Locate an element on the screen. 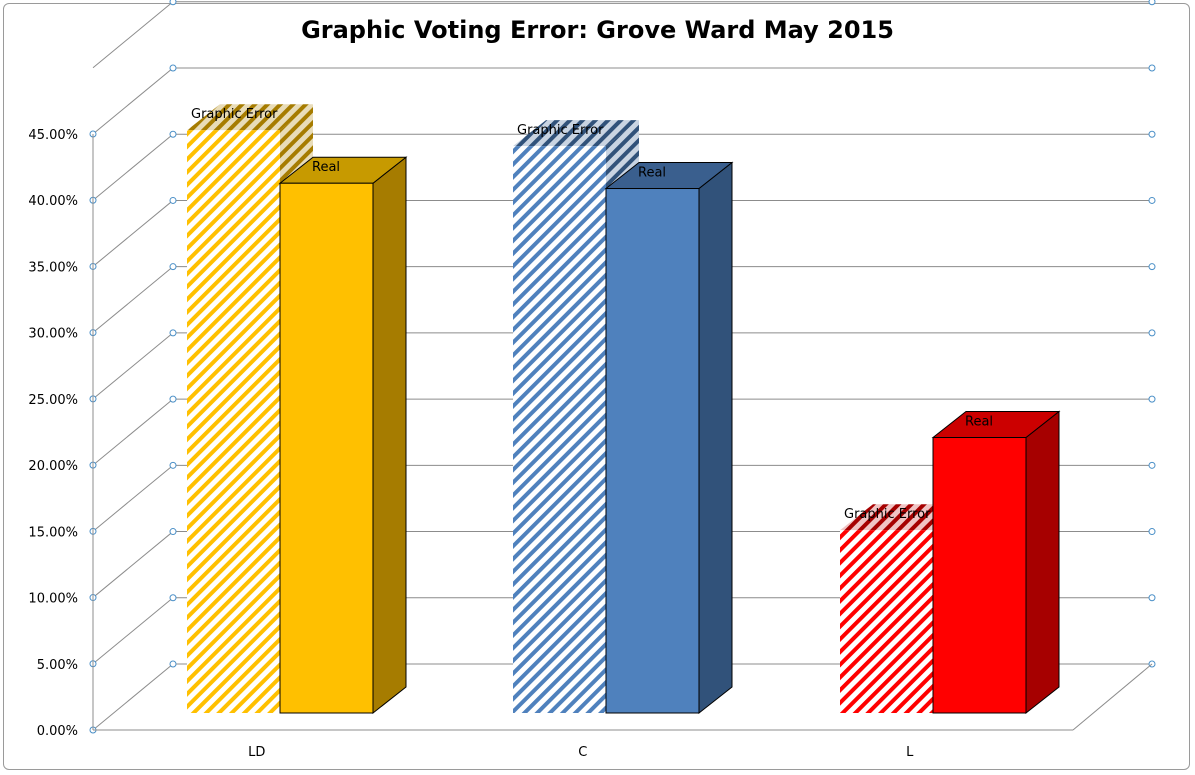  y-tick-label: 0.00% is located at coordinates (57, 731).